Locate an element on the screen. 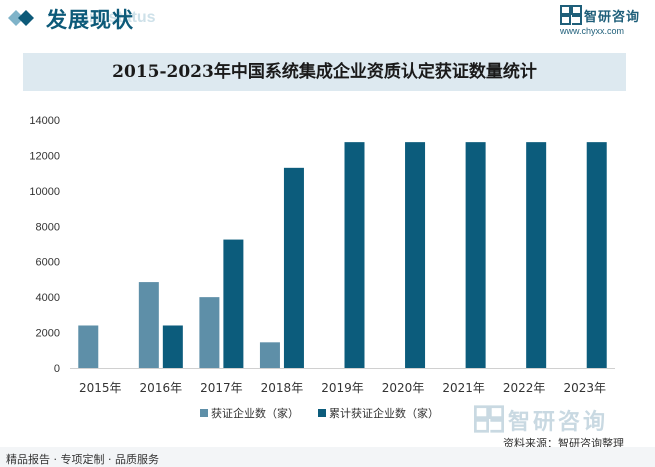 The image size is (655, 467). footer-watermark-brand: 智研咨询 is located at coordinates (554, 419).